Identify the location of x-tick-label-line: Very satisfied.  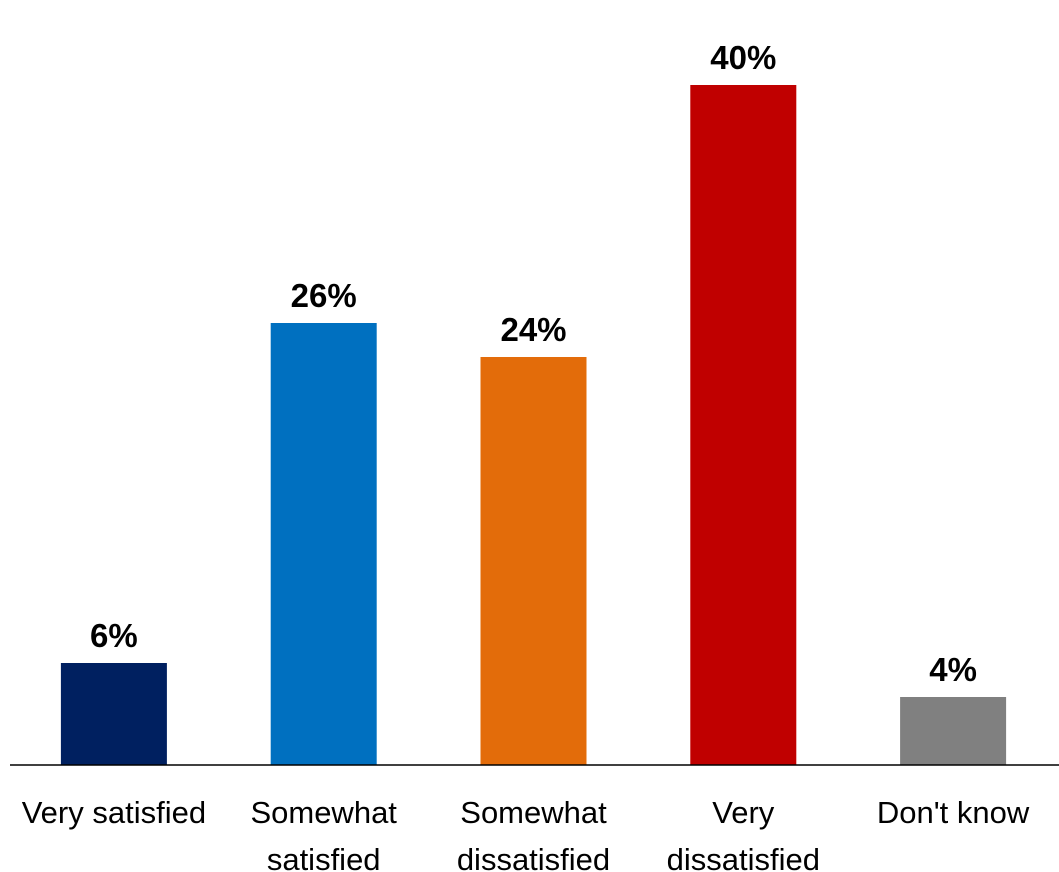
(114, 812).